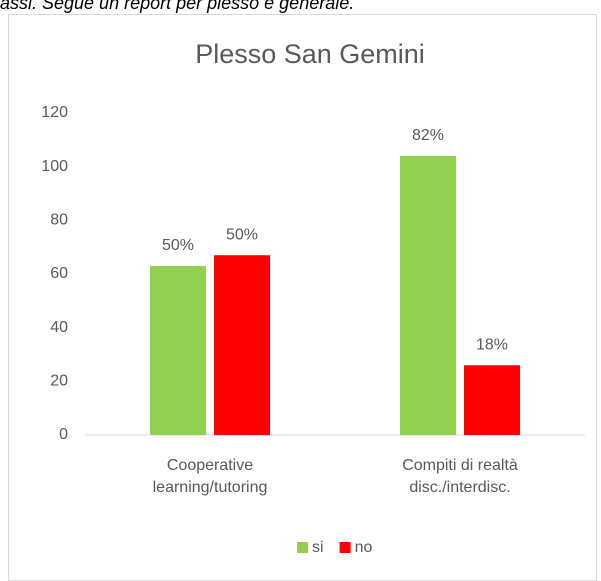  I want to click on x-tick-label: Cooperative learning/tutoring, so click(210, 476).